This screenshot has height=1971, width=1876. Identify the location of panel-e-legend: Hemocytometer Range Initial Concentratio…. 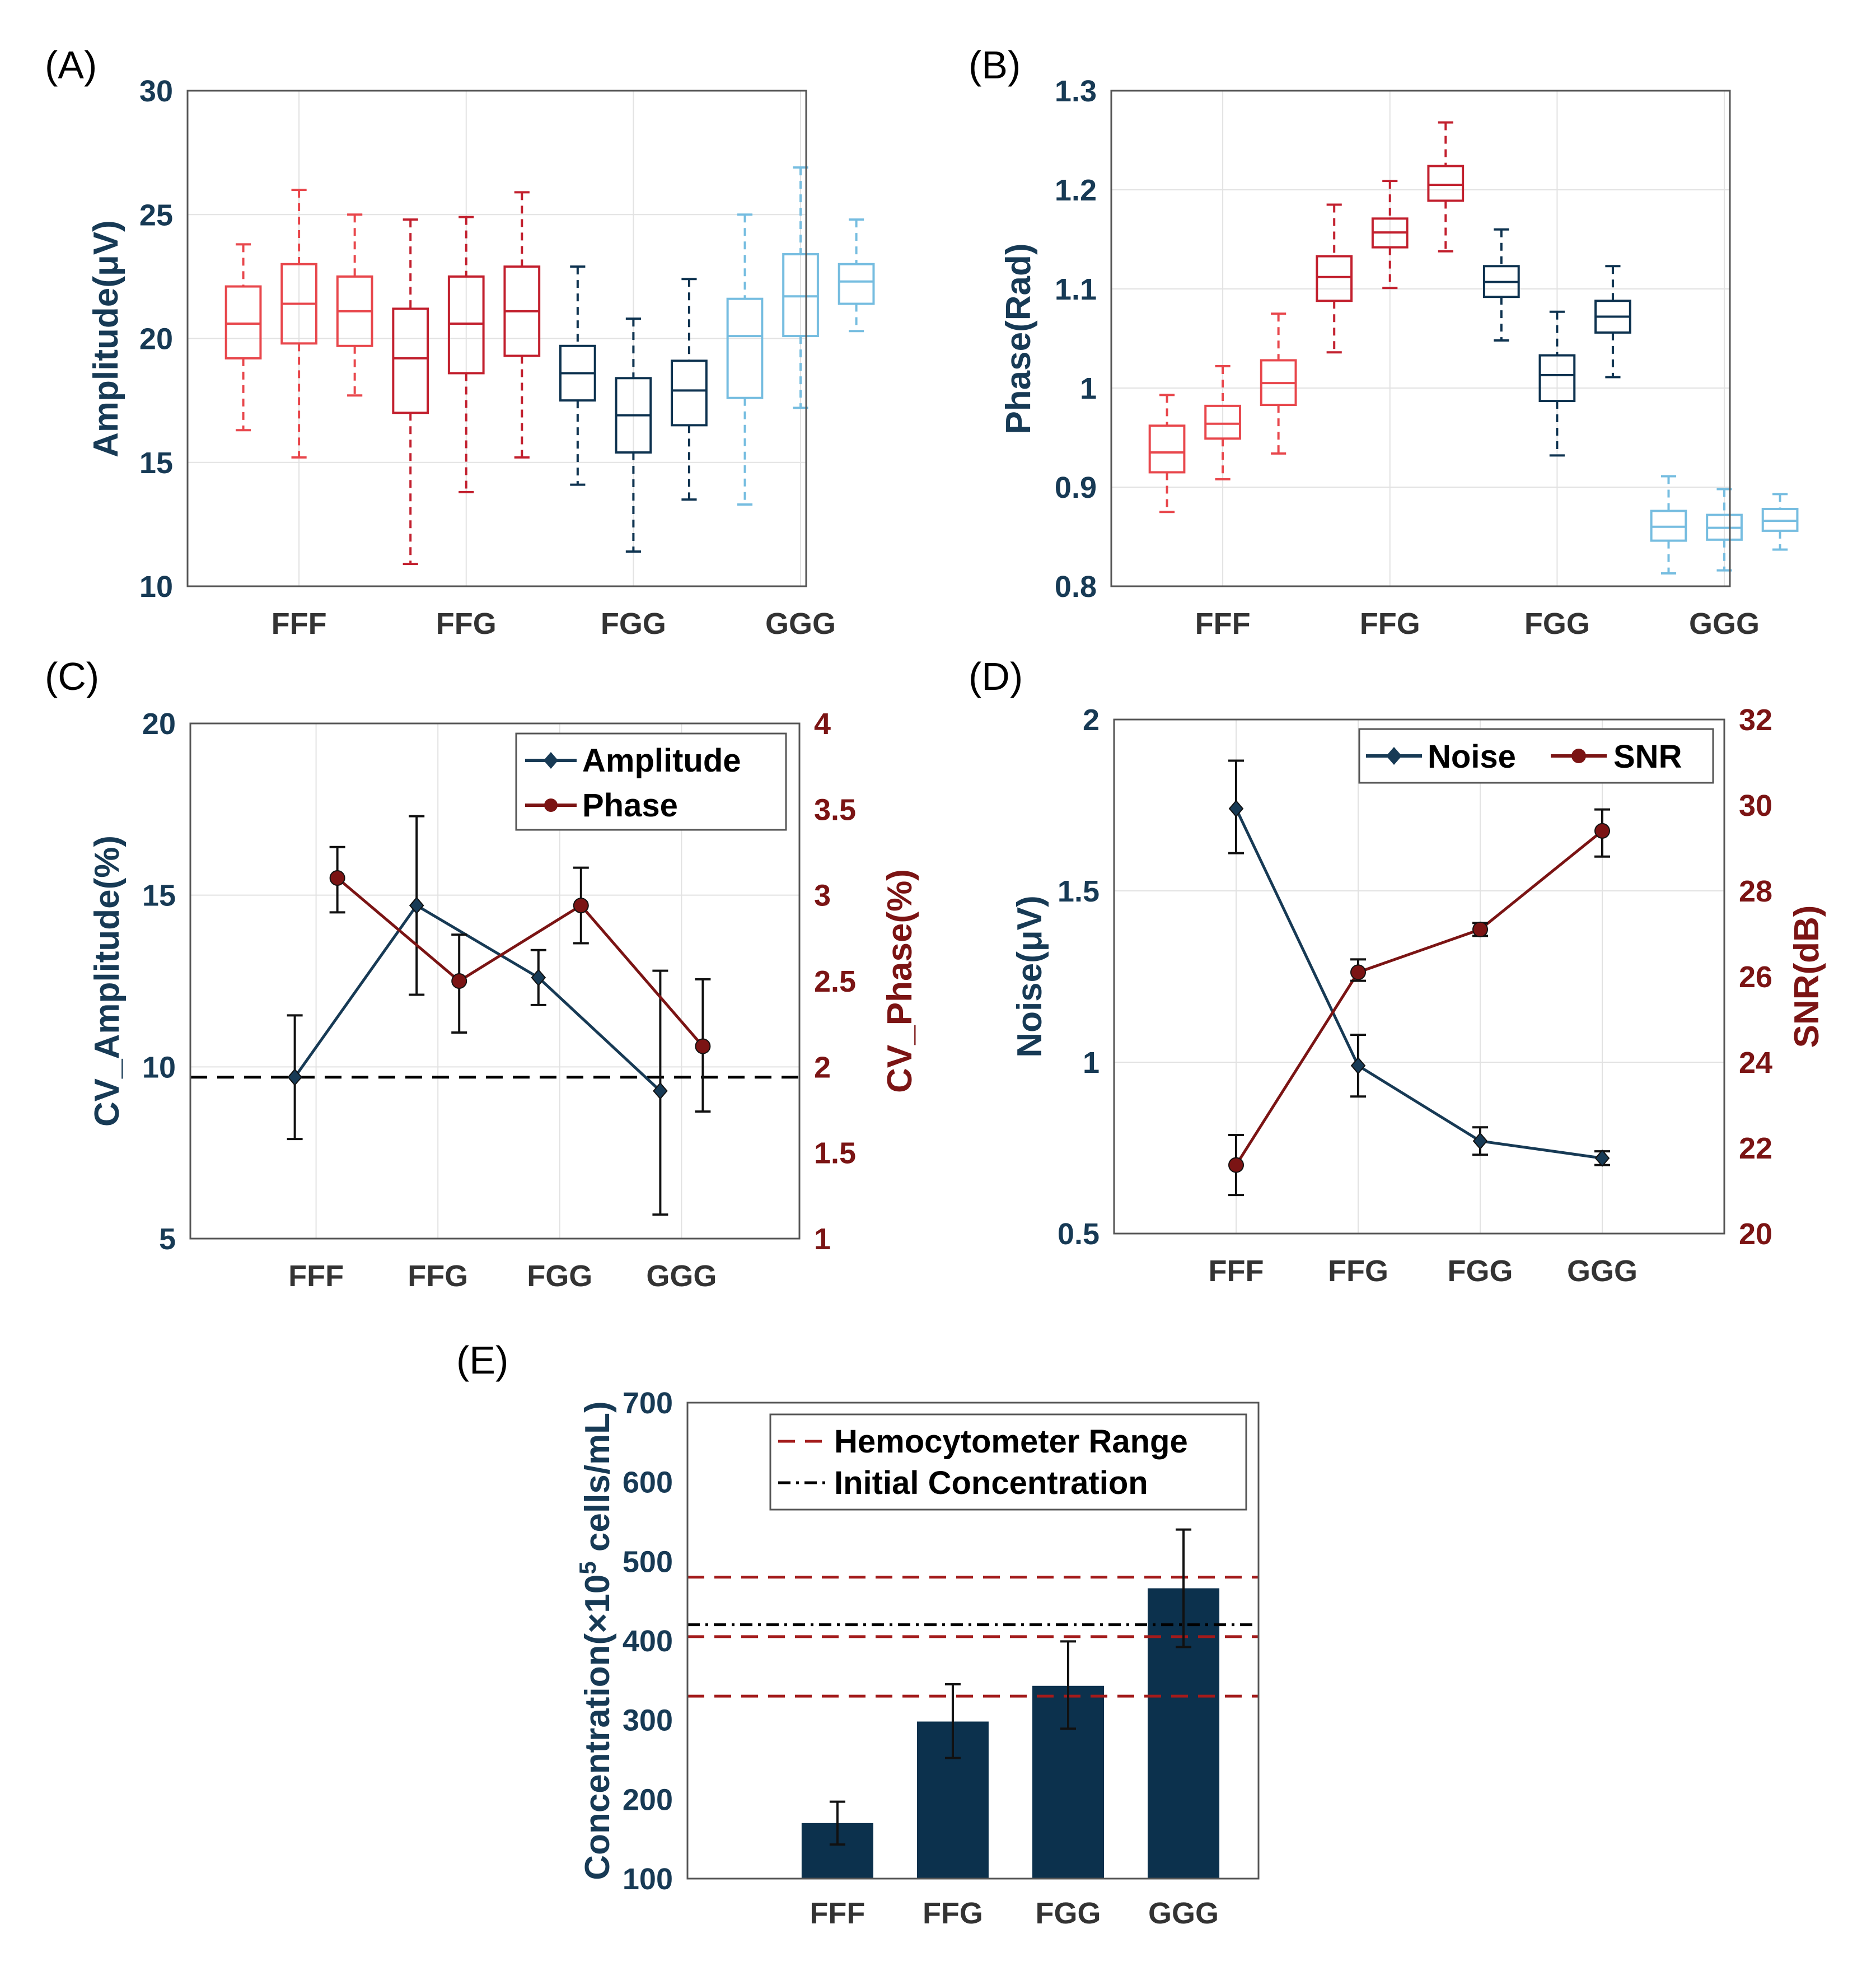
(1008, 1462).